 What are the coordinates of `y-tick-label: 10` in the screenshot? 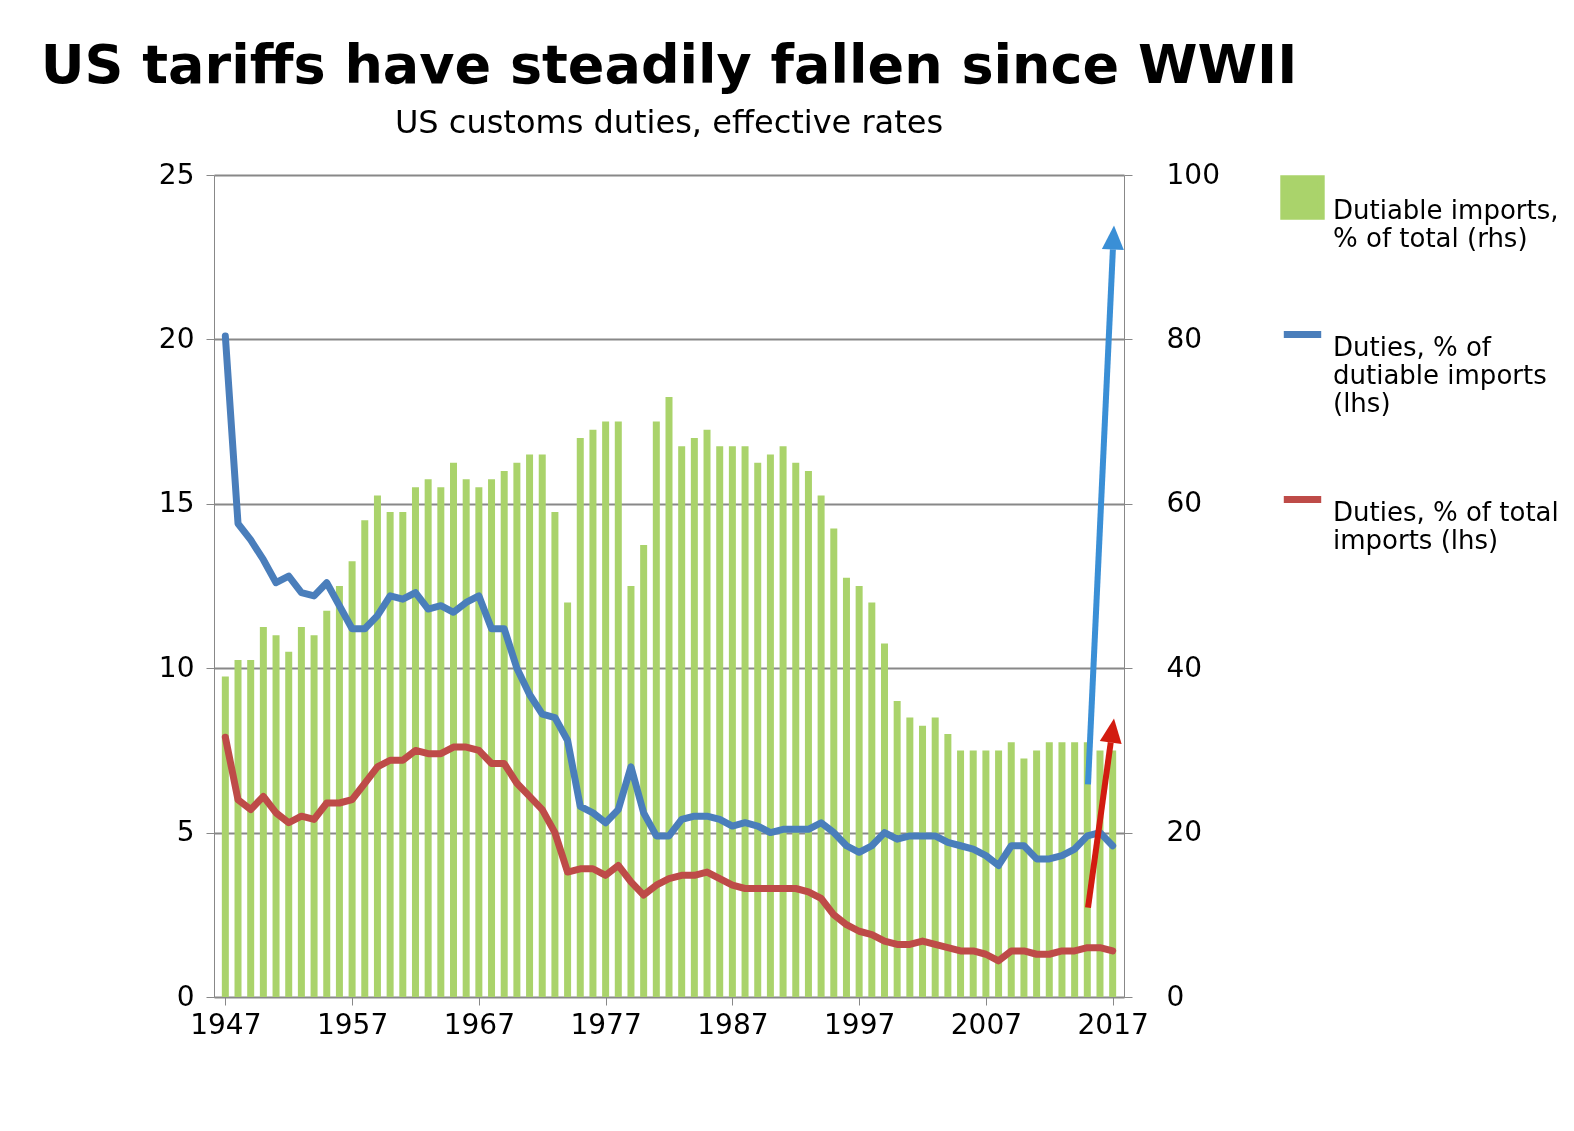 It's located at (176, 667).